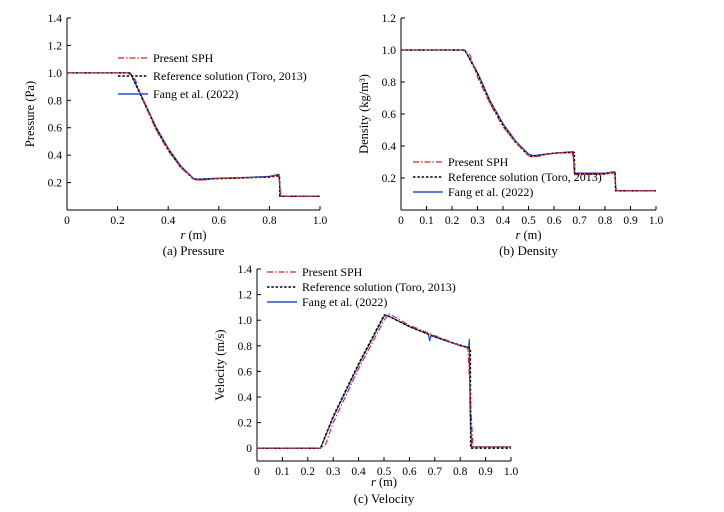  I want to click on y-axis-label: Velocity (m/s), so click(220, 364).